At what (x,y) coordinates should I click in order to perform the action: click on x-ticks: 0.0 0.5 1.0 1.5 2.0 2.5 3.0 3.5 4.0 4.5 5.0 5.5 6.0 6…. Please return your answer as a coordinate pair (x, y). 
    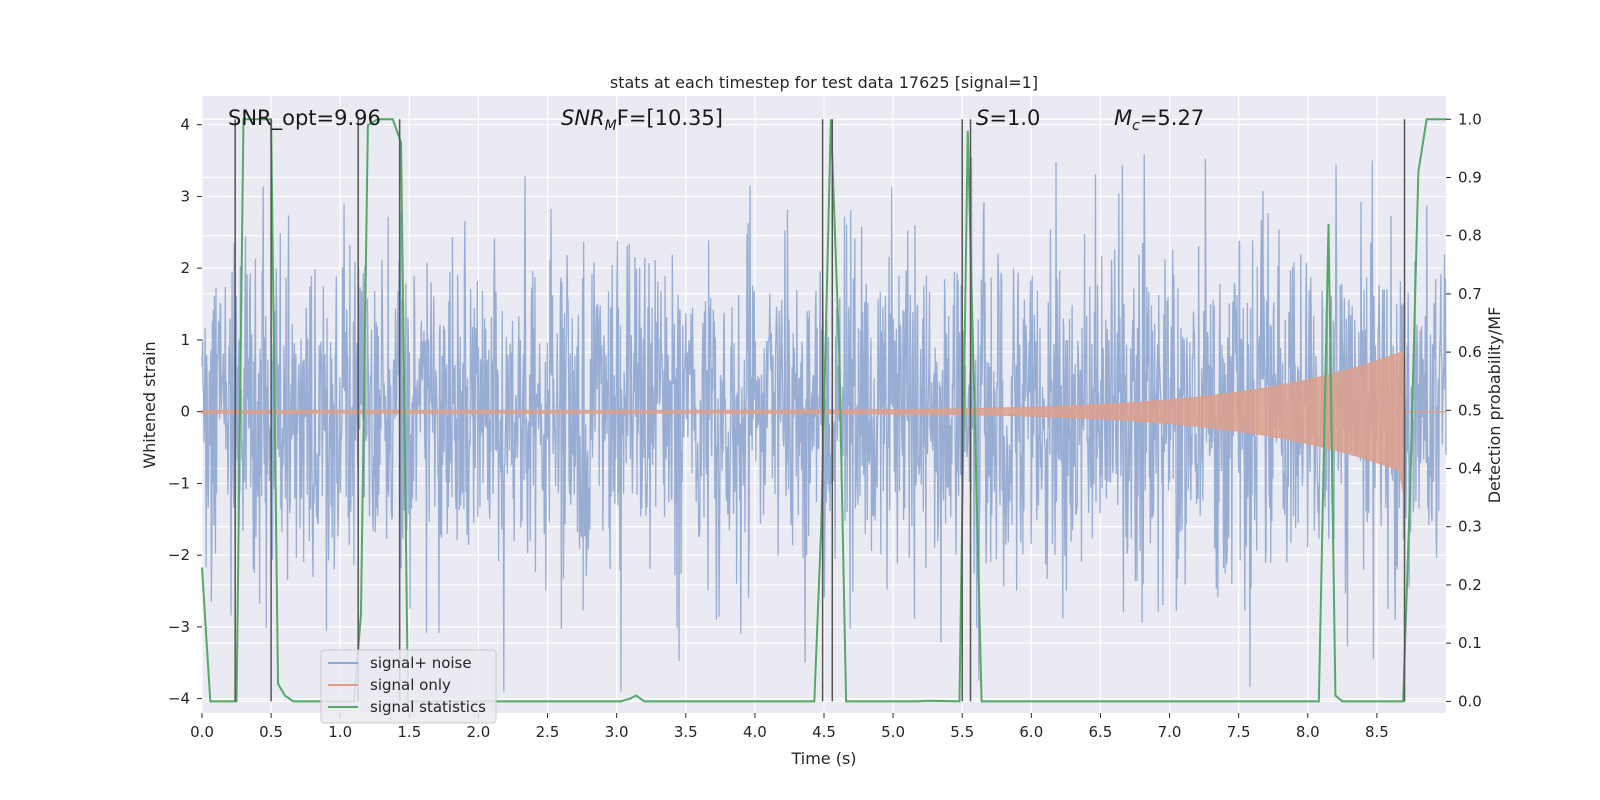
    Looking at the image, I should click on (789, 727).